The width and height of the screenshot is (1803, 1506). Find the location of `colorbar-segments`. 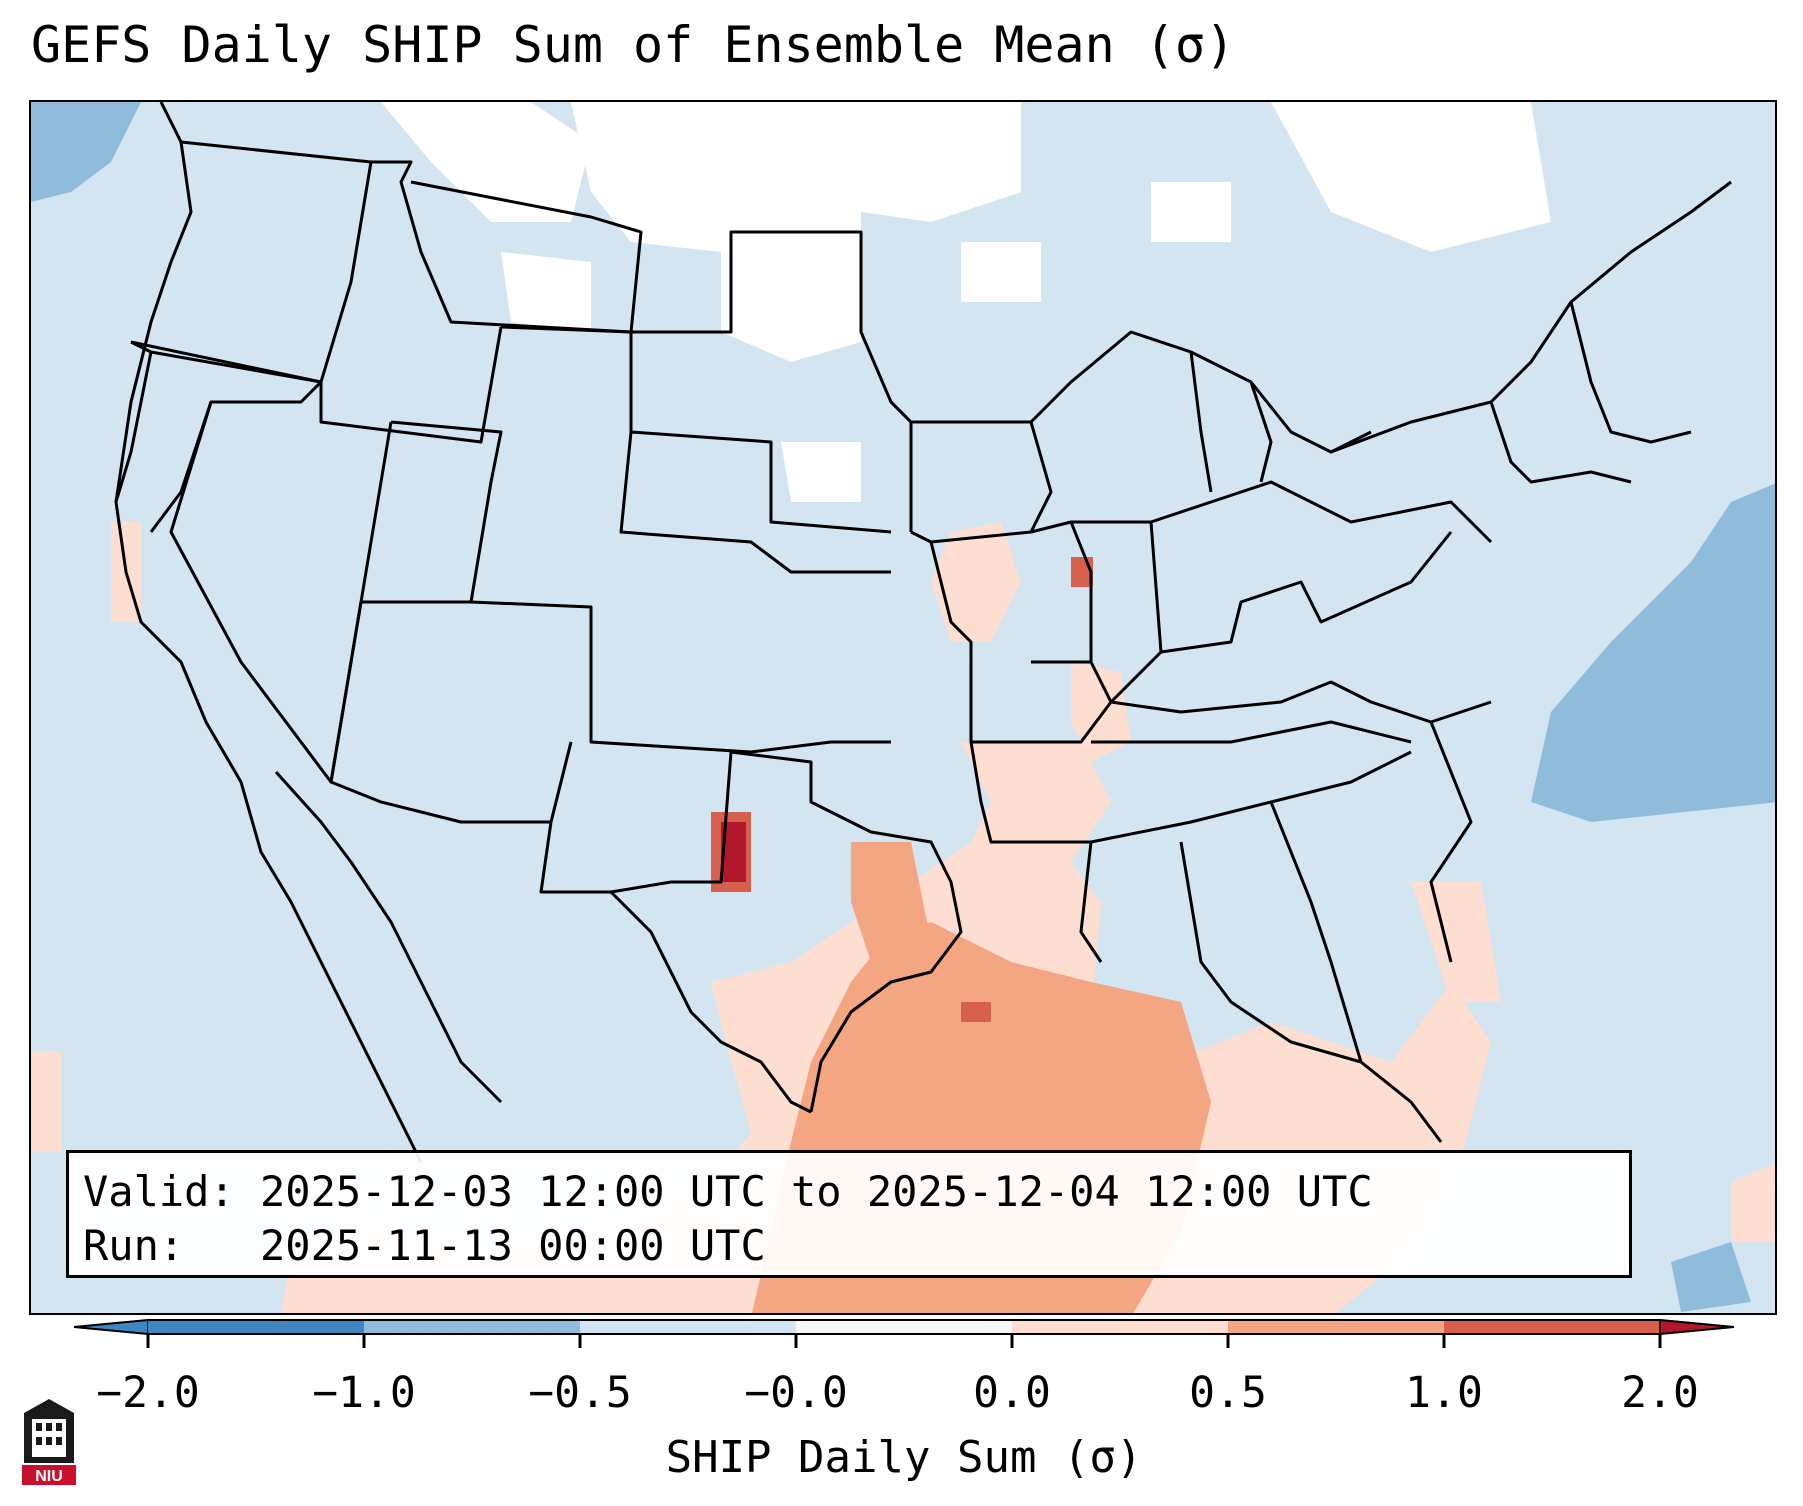

colorbar-segments is located at coordinates (904, 1327).